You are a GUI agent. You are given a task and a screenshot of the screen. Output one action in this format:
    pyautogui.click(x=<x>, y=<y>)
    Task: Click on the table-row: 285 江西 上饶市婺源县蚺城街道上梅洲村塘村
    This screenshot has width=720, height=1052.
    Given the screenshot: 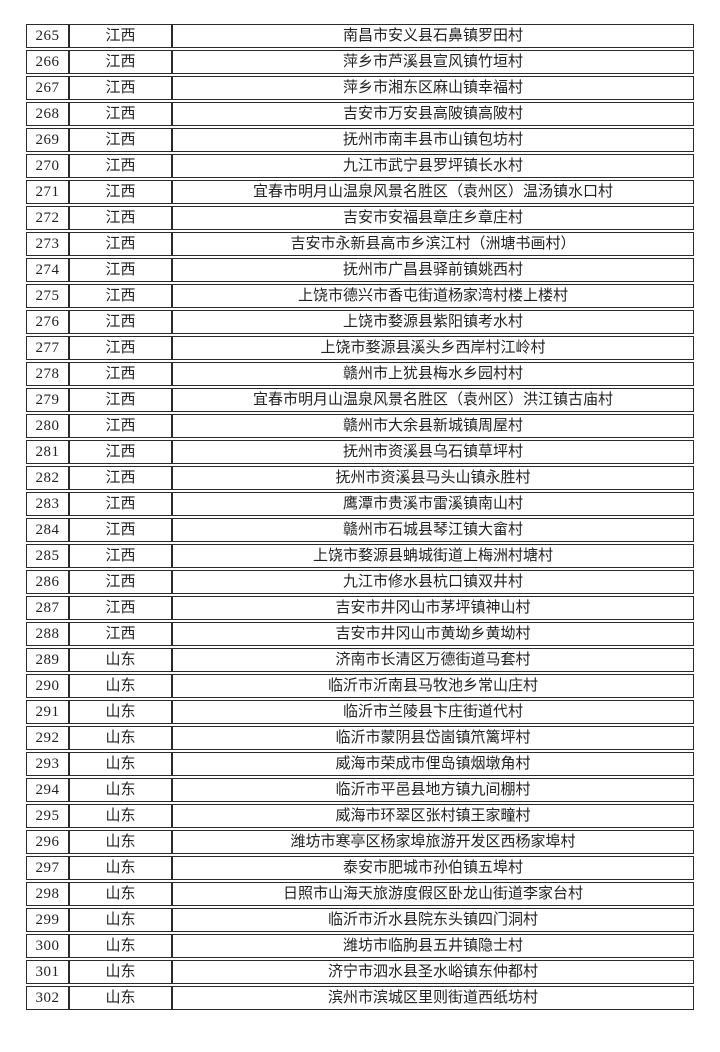 What is the action you would take?
    pyautogui.click(x=360, y=556)
    